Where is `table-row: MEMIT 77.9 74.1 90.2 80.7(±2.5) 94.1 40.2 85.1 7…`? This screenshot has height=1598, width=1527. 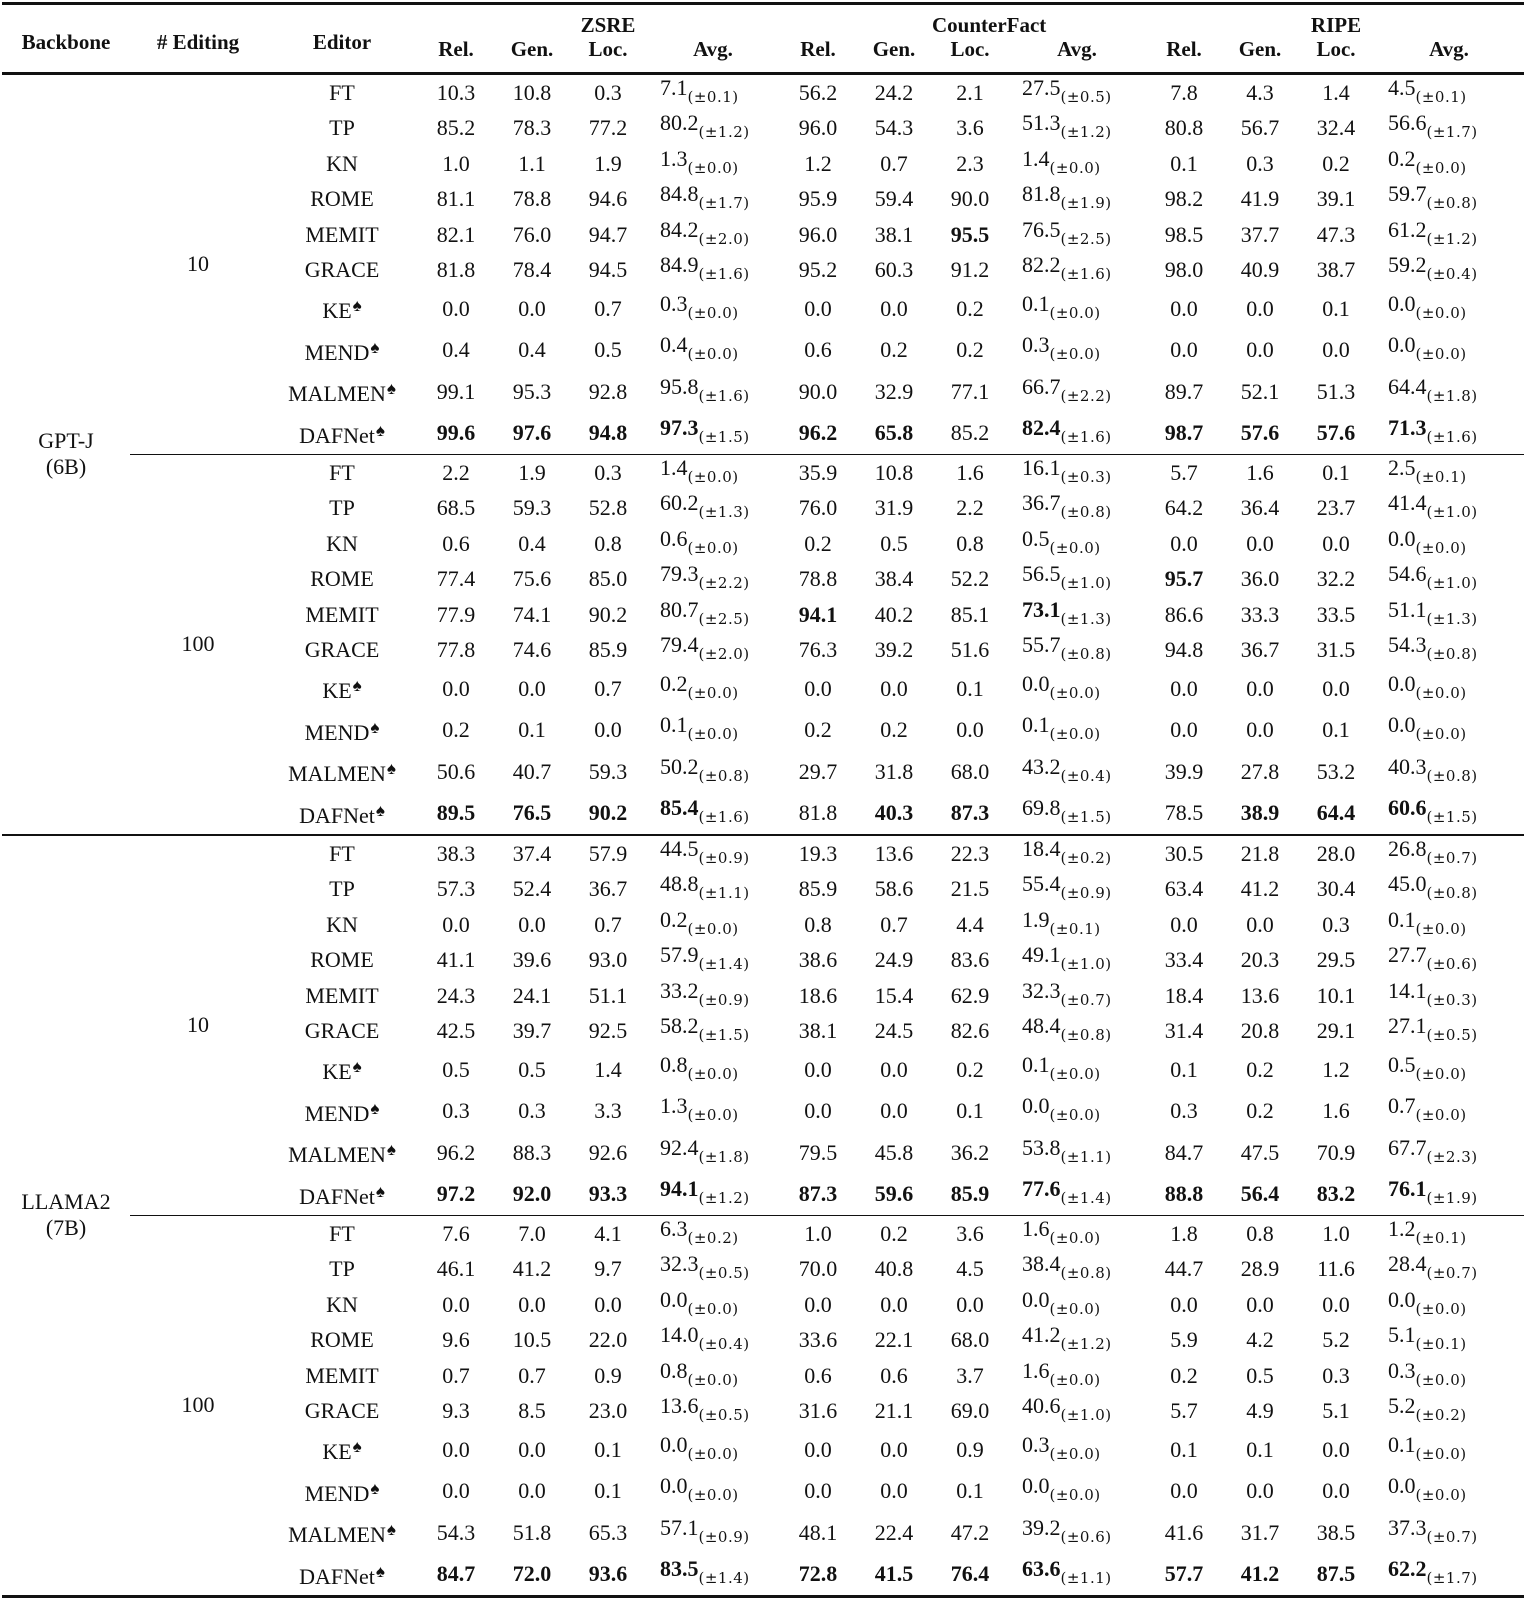
table-row: MEMIT 77.9 74.1 90.2 80.7(±2.5) 94.1 40.2 85.1 7… is located at coordinates (763, 615).